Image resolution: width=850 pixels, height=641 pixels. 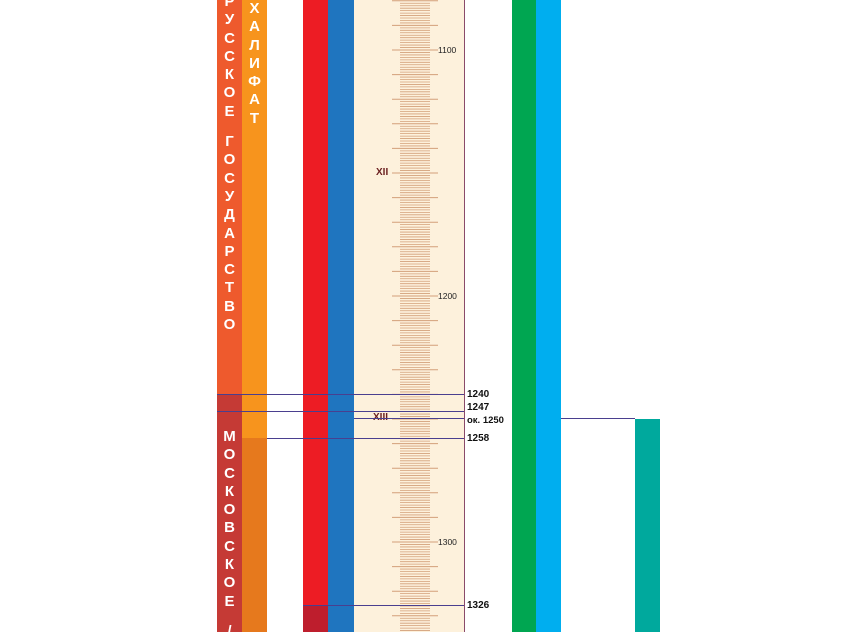 What do you see at coordinates (254, 82) in the screenshot?
I see `vertical-letter: Ф` at bounding box center [254, 82].